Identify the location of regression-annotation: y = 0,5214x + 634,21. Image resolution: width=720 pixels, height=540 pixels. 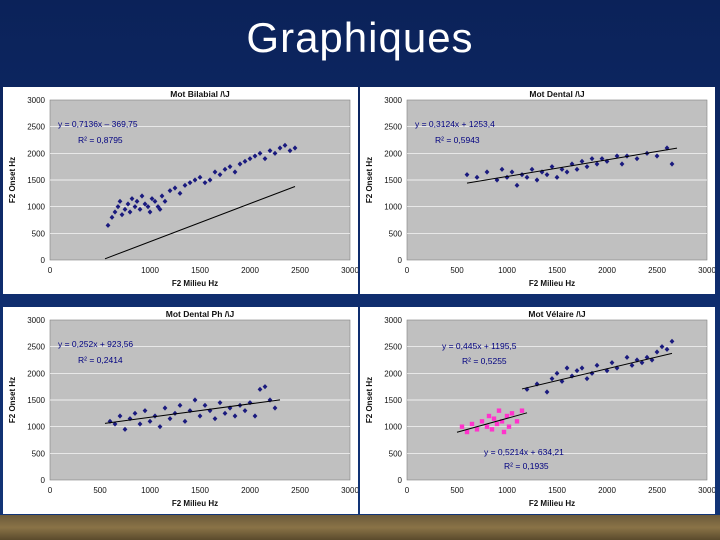
(524, 452).